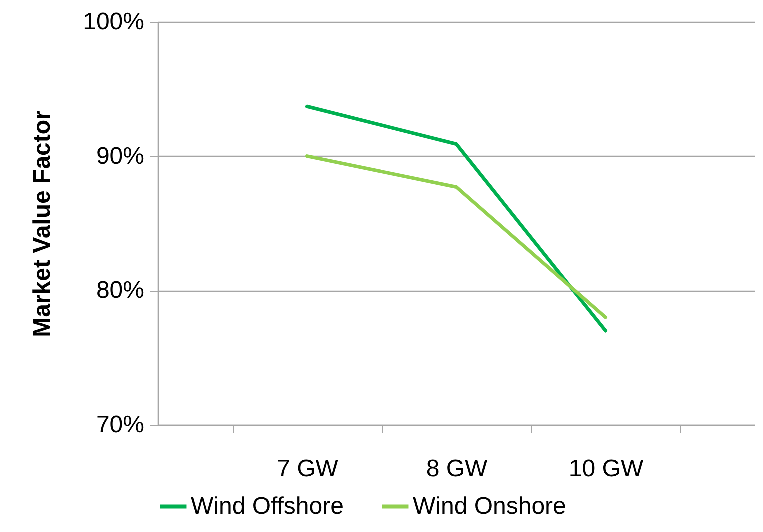 The width and height of the screenshot is (763, 532). Describe the element at coordinates (308, 469) in the screenshot. I see `x-tick-label: 7 GW` at that location.